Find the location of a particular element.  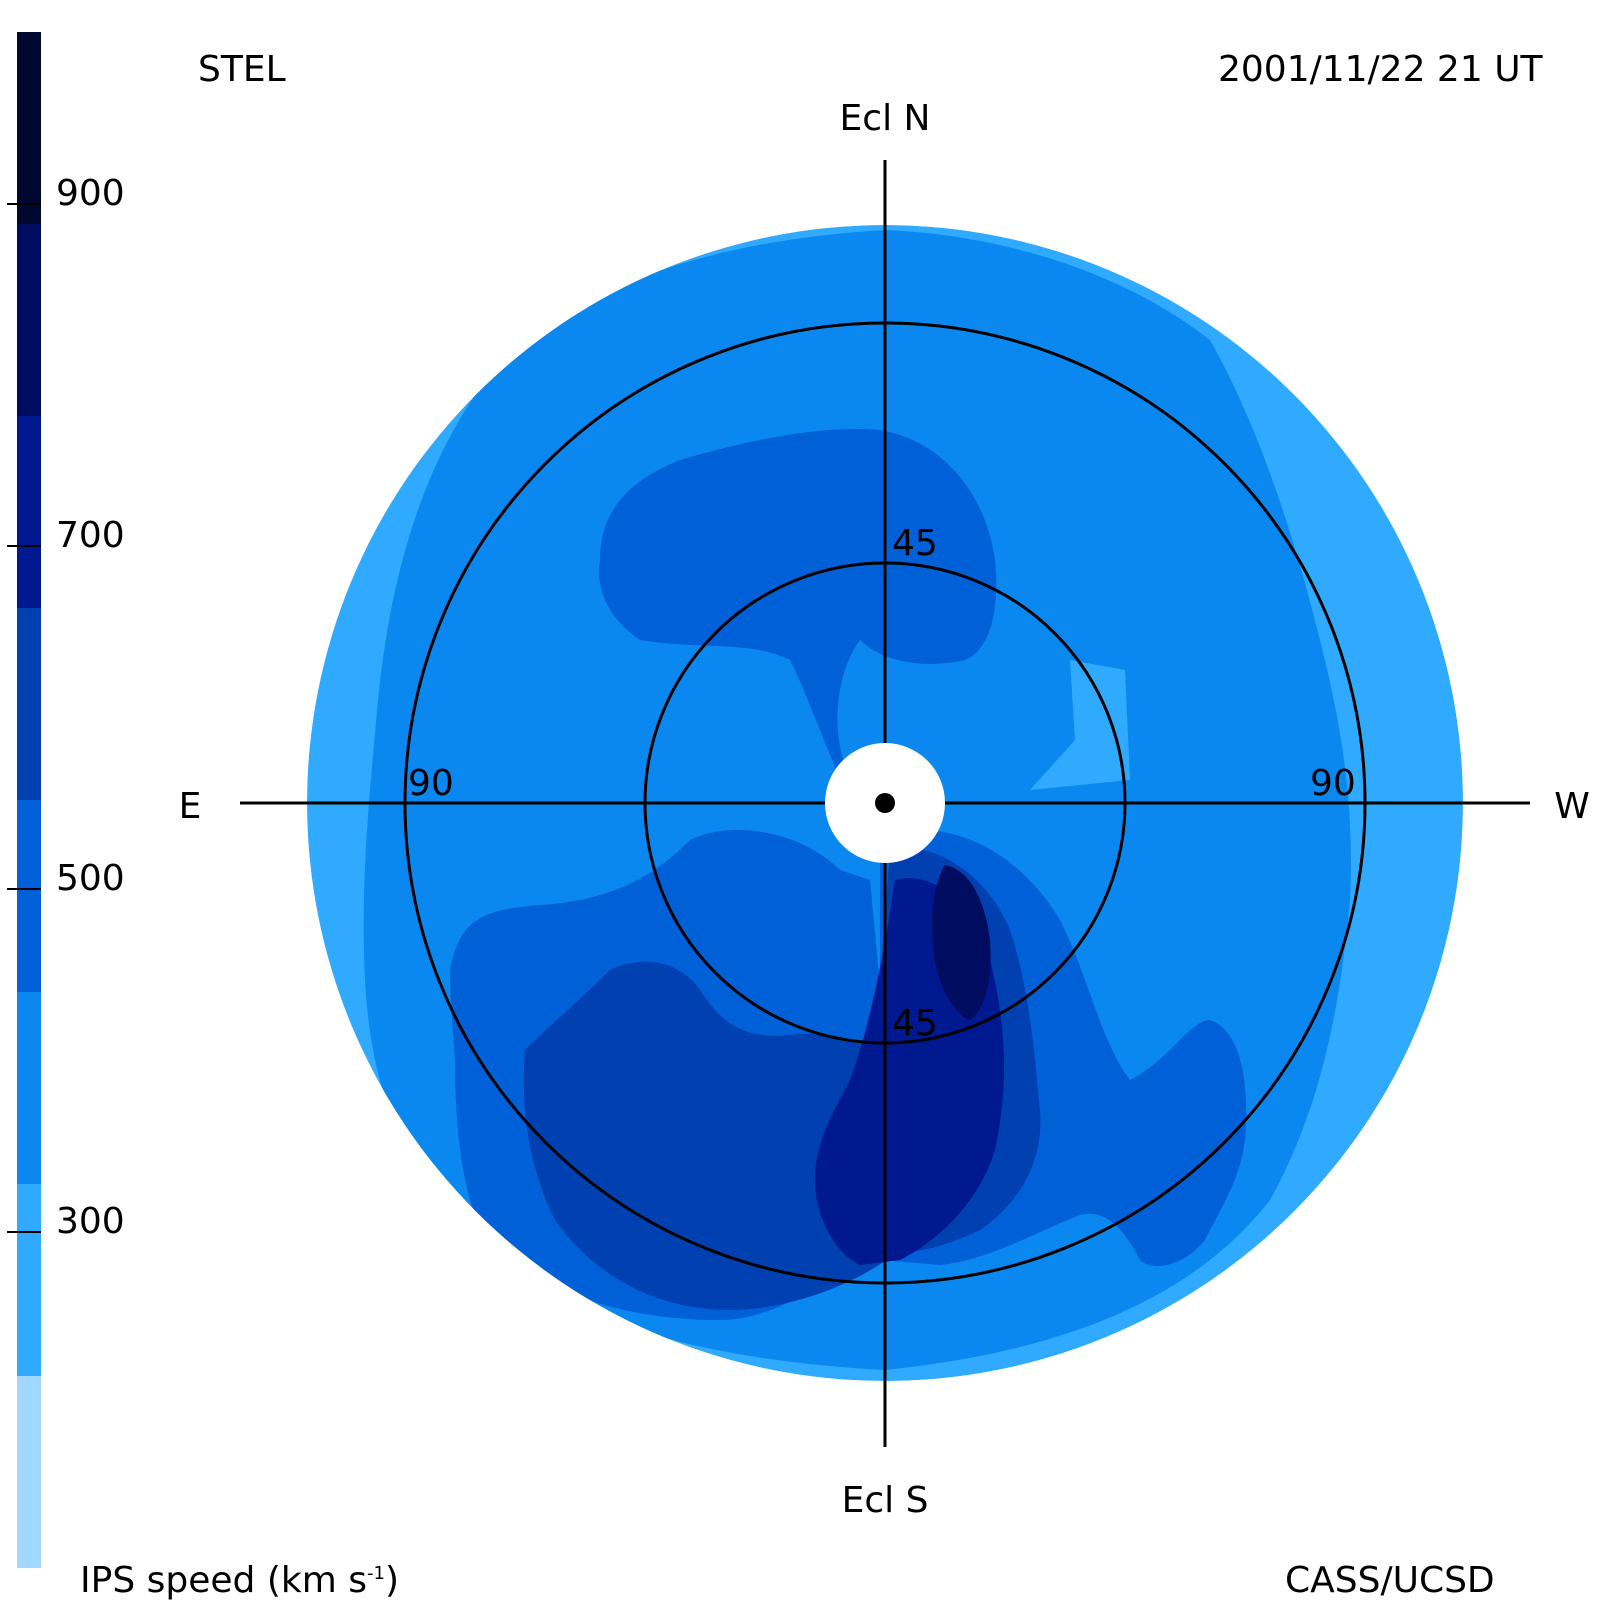

instrument-label: STEL is located at coordinates (242, 69).